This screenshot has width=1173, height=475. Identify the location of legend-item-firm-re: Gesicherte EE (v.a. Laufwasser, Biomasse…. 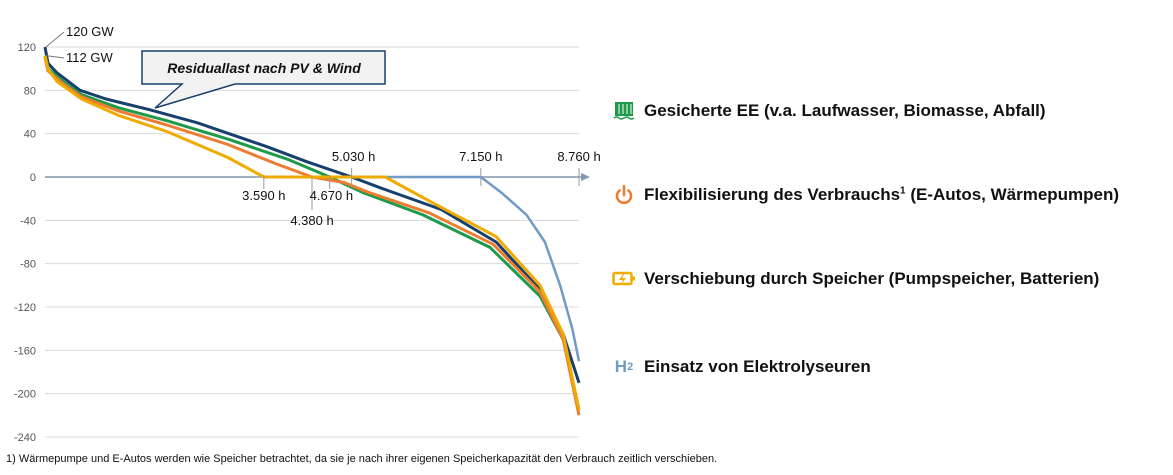
(829, 111).